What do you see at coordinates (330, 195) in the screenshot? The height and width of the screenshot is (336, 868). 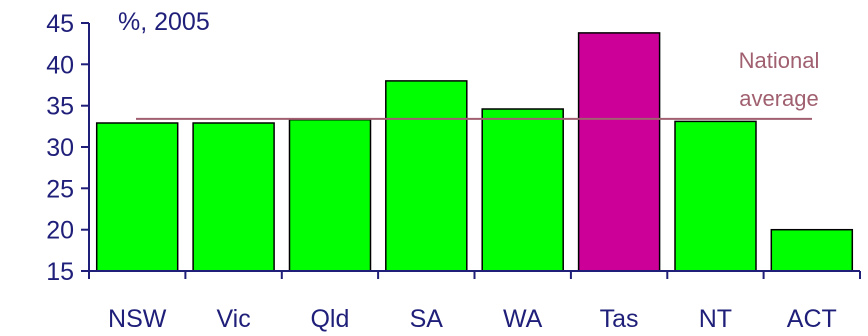 I see `bar-qld` at bounding box center [330, 195].